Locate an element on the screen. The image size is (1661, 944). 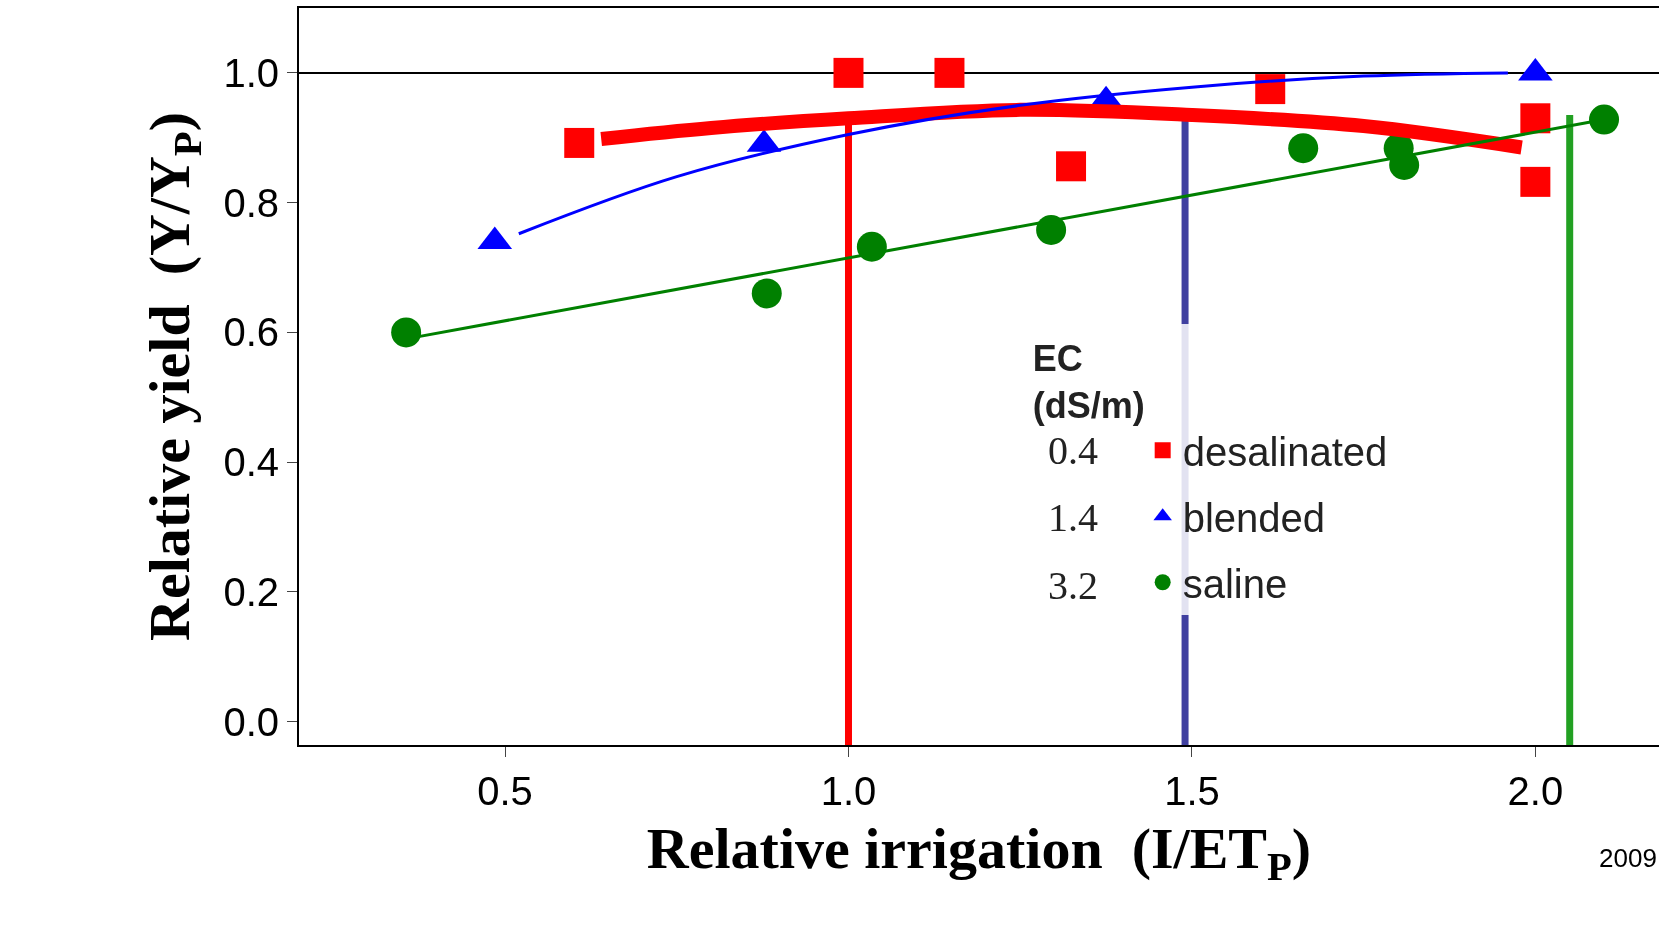
x-tick-label: 1.0 is located at coordinates (848, 791).